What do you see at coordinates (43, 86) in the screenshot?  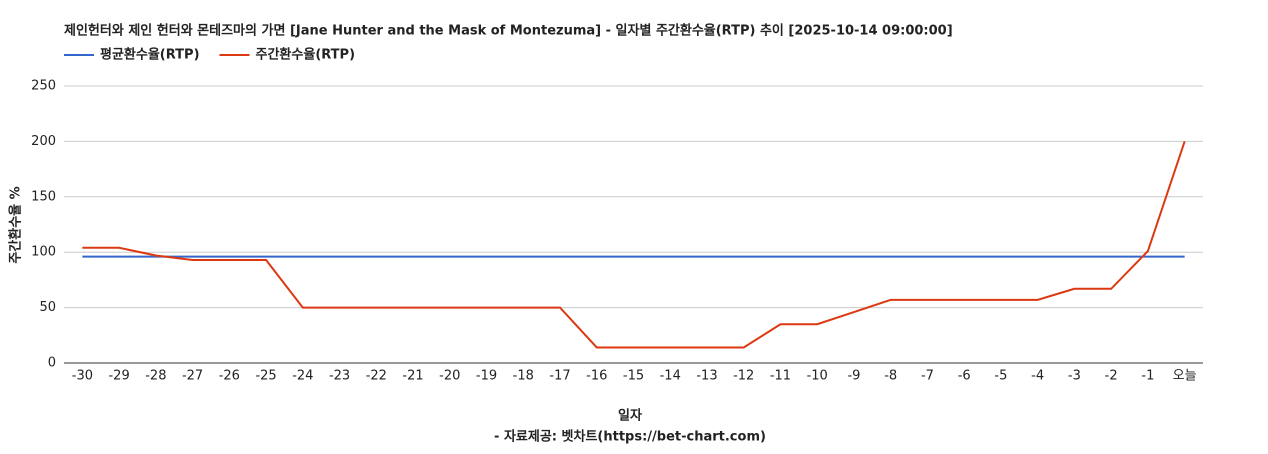 I see `y-tick-label: 250` at bounding box center [43, 86].